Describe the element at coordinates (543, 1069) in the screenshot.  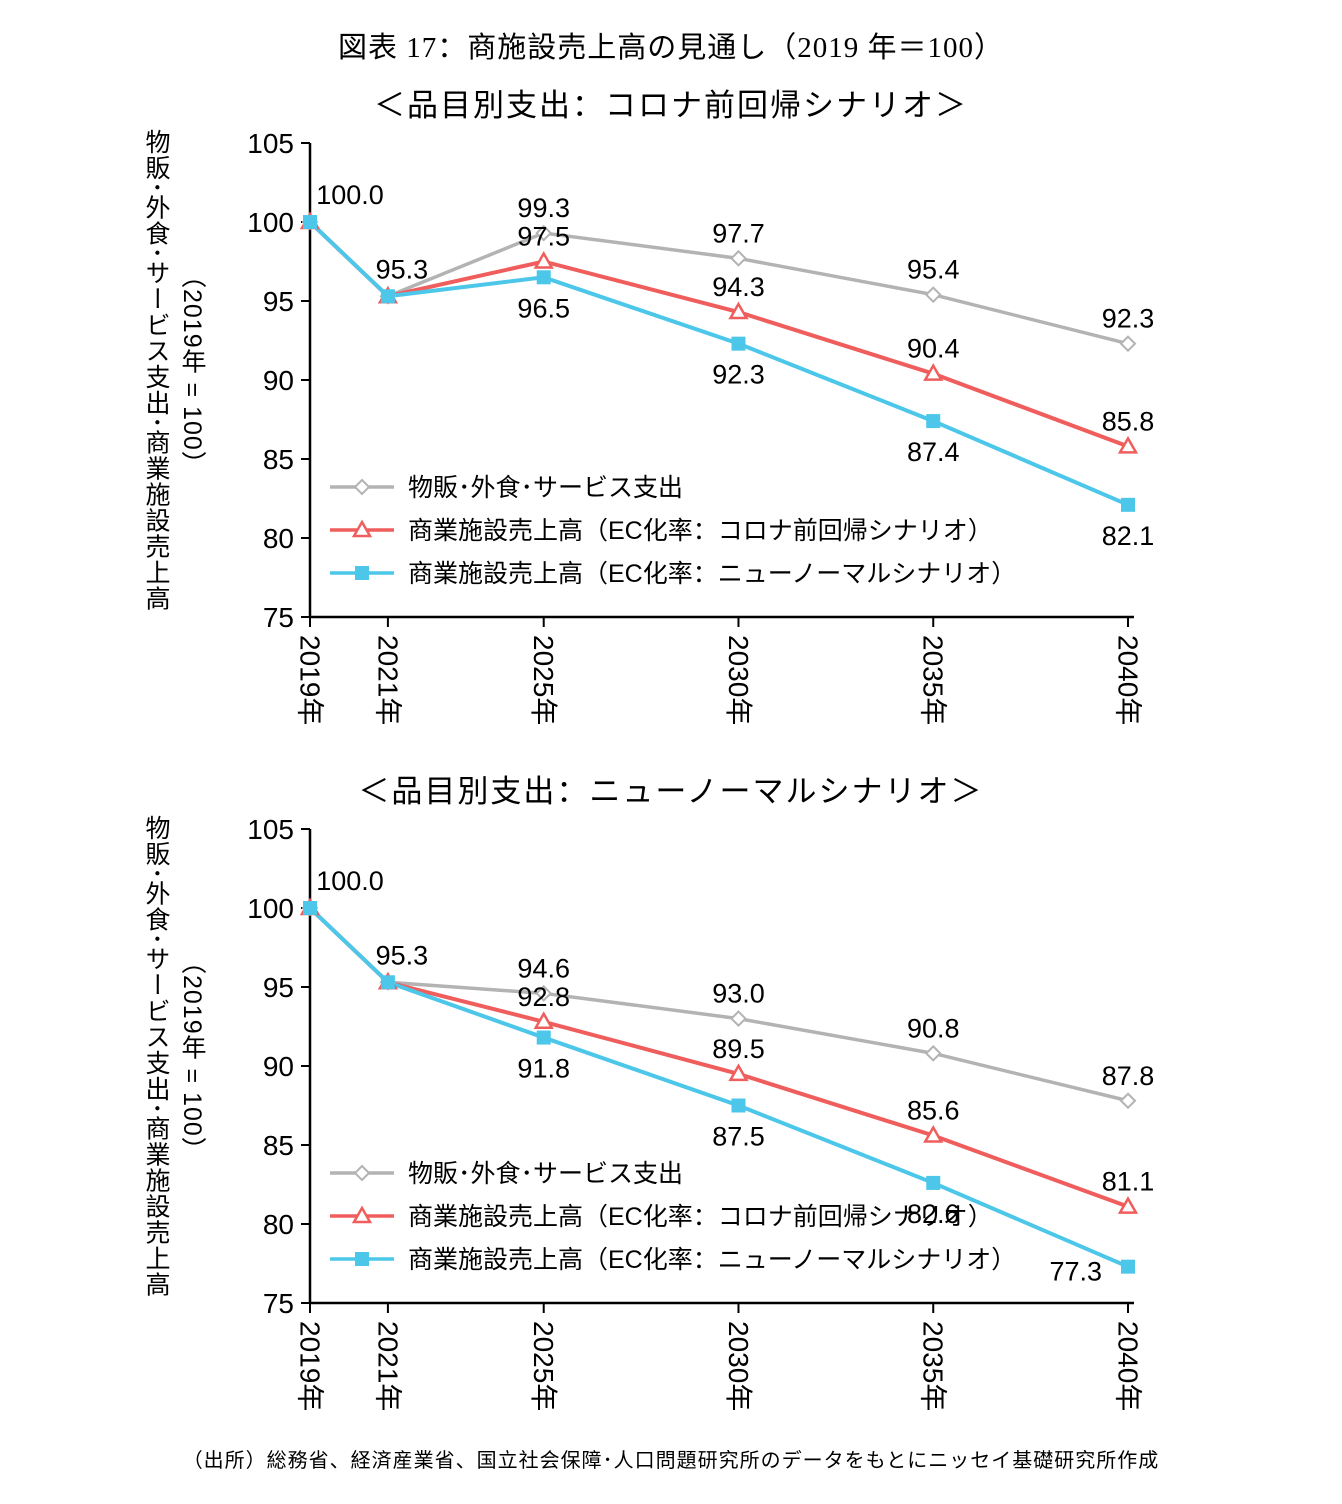
I see `data-label: 91.8` at that location.